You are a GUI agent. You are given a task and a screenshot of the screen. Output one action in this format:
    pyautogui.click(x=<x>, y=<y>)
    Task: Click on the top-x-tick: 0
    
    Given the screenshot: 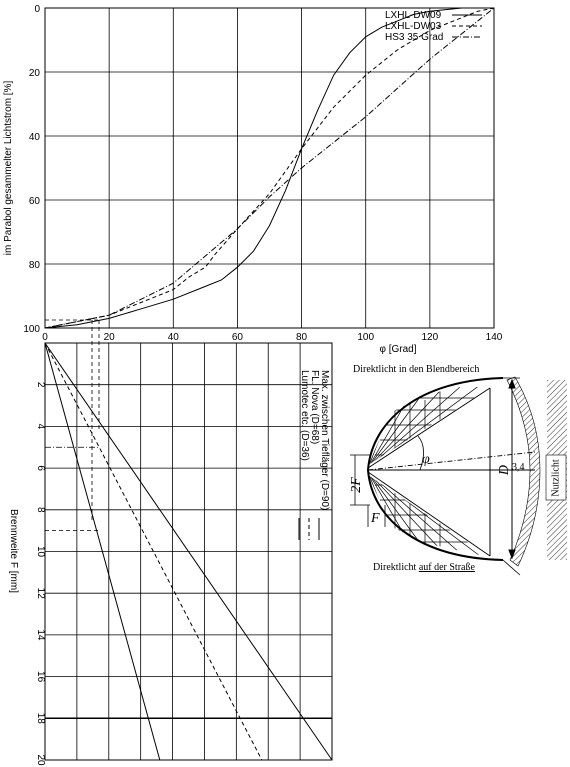 What is the action you would take?
    pyautogui.click(x=45, y=337)
    